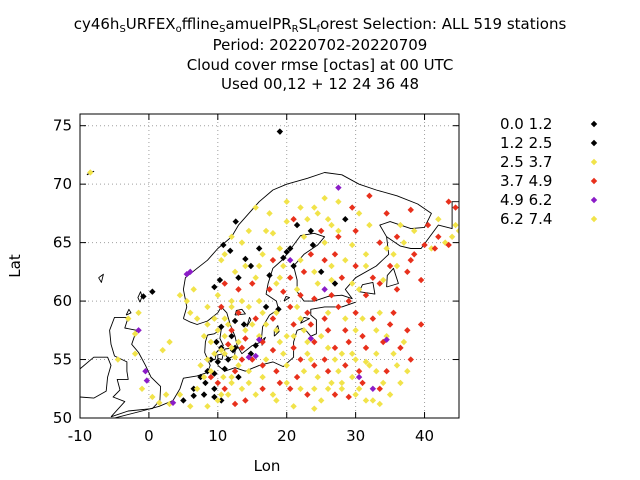  I want to click on chart-title-part: R, so click(295, 29).